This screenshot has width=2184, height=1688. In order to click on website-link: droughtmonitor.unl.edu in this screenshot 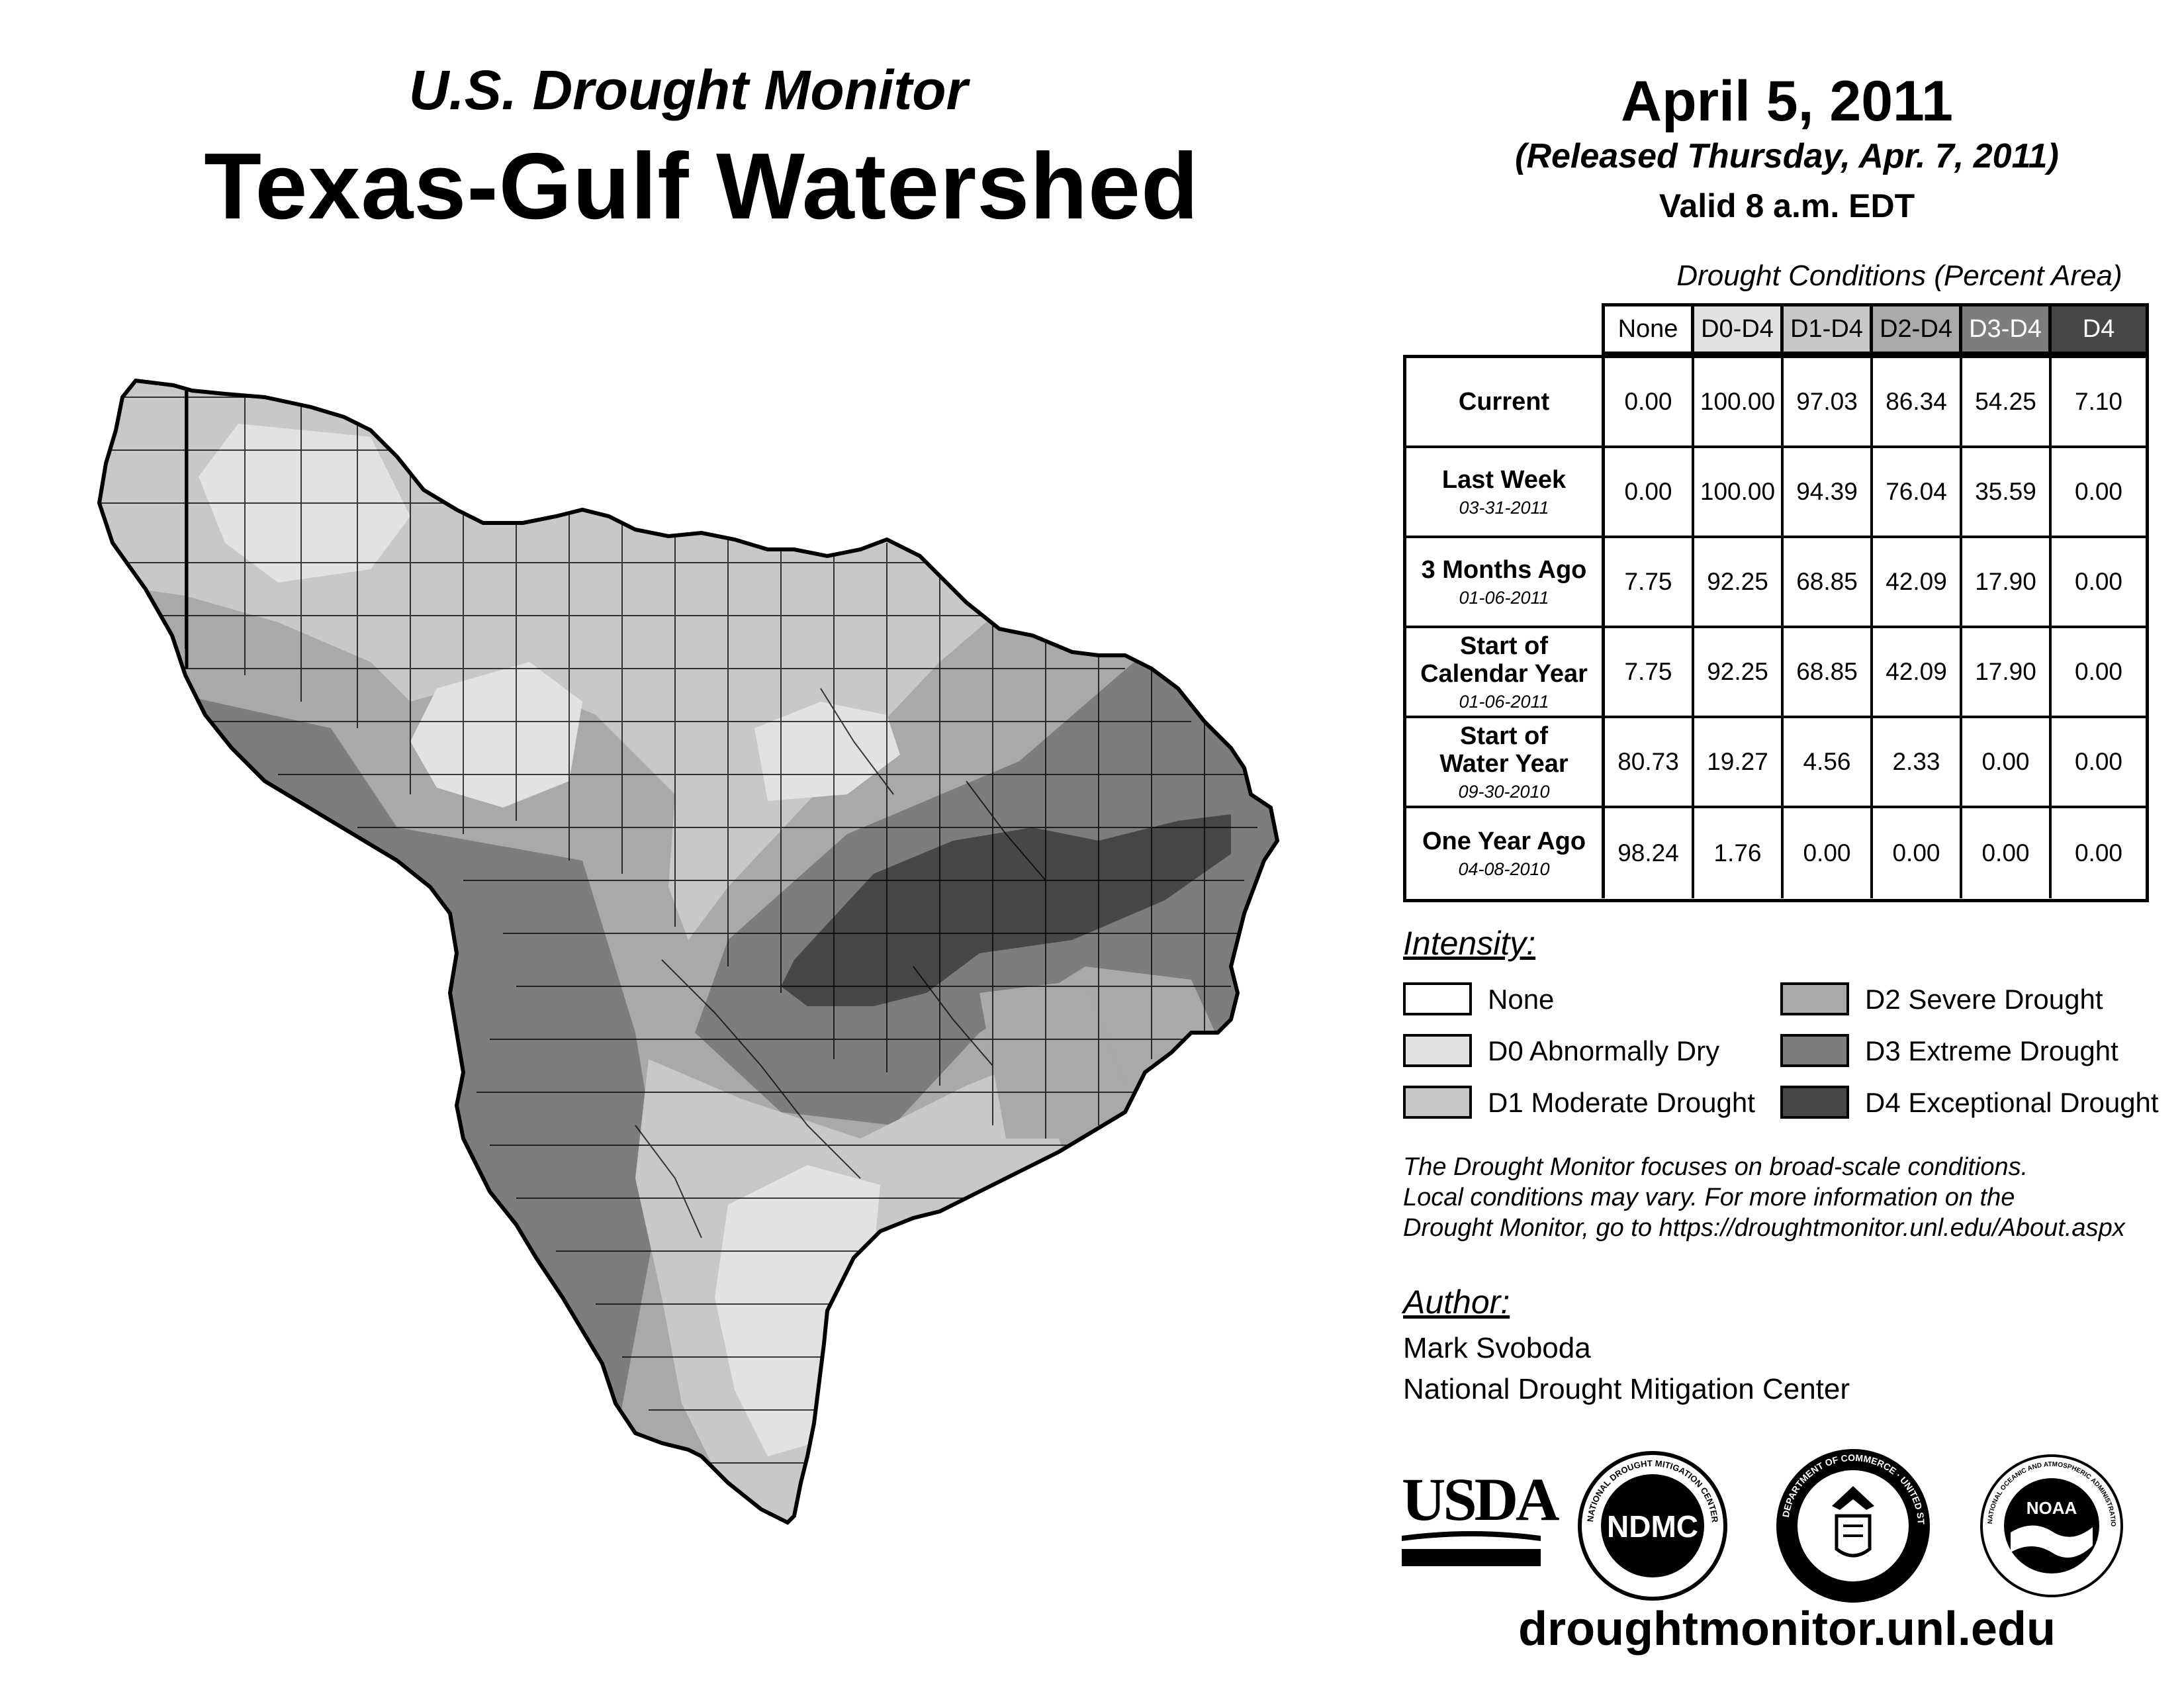, I will do `click(1787, 1629)`.